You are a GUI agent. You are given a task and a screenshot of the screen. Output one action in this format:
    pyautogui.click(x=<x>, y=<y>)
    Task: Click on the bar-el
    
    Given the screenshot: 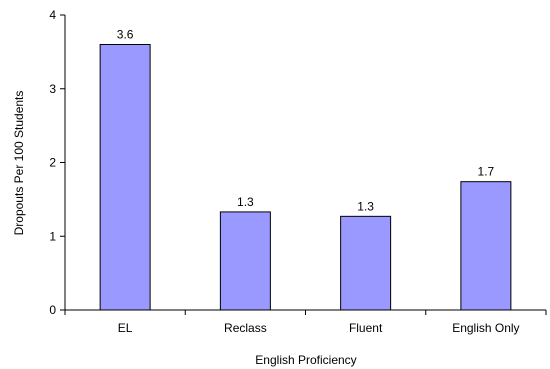 What is the action you would take?
    pyautogui.click(x=125, y=177)
    